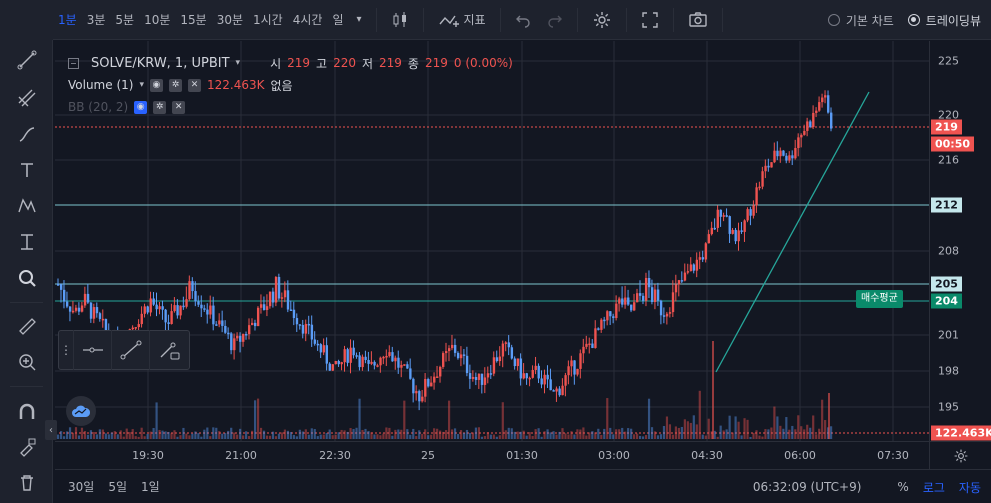 The height and width of the screenshot is (503, 991). I want to click on lock-drawing-icon, so click(26, 446).